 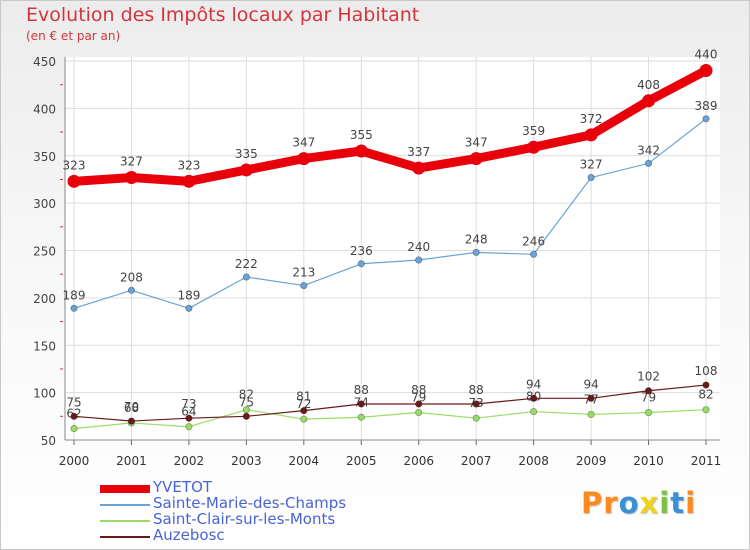 What do you see at coordinates (476, 461) in the screenshot?
I see `x-tick-label: 2007` at bounding box center [476, 461].